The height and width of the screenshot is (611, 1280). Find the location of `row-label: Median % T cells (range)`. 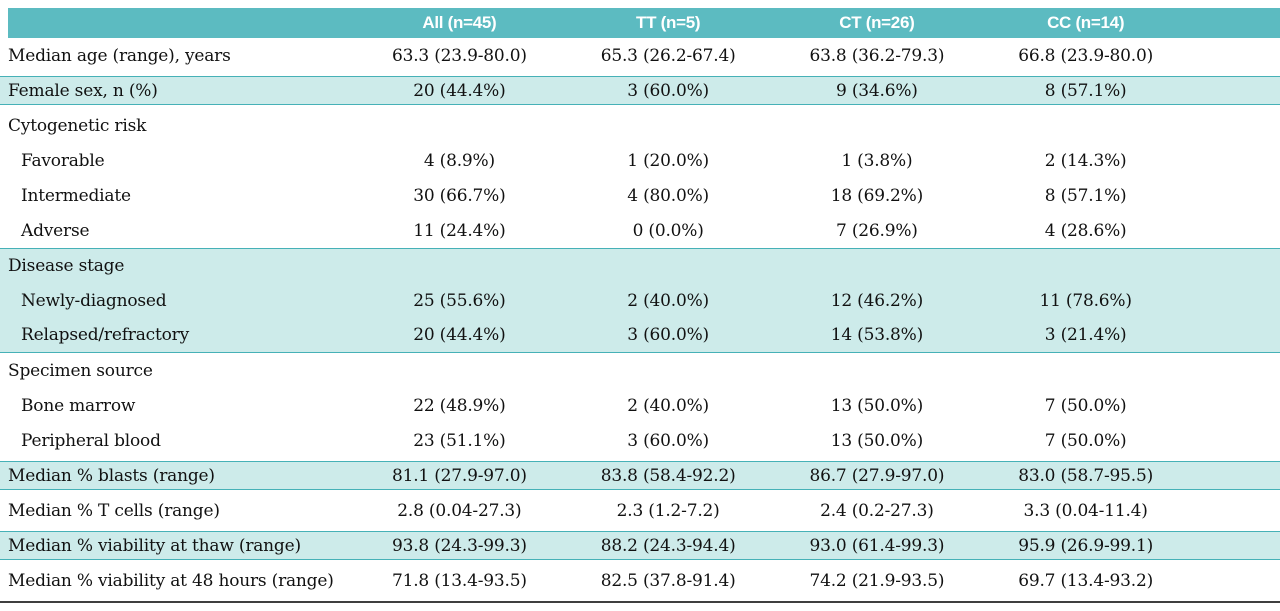

row-label: Median % T cells (range) is located at coordinates (114, 510).